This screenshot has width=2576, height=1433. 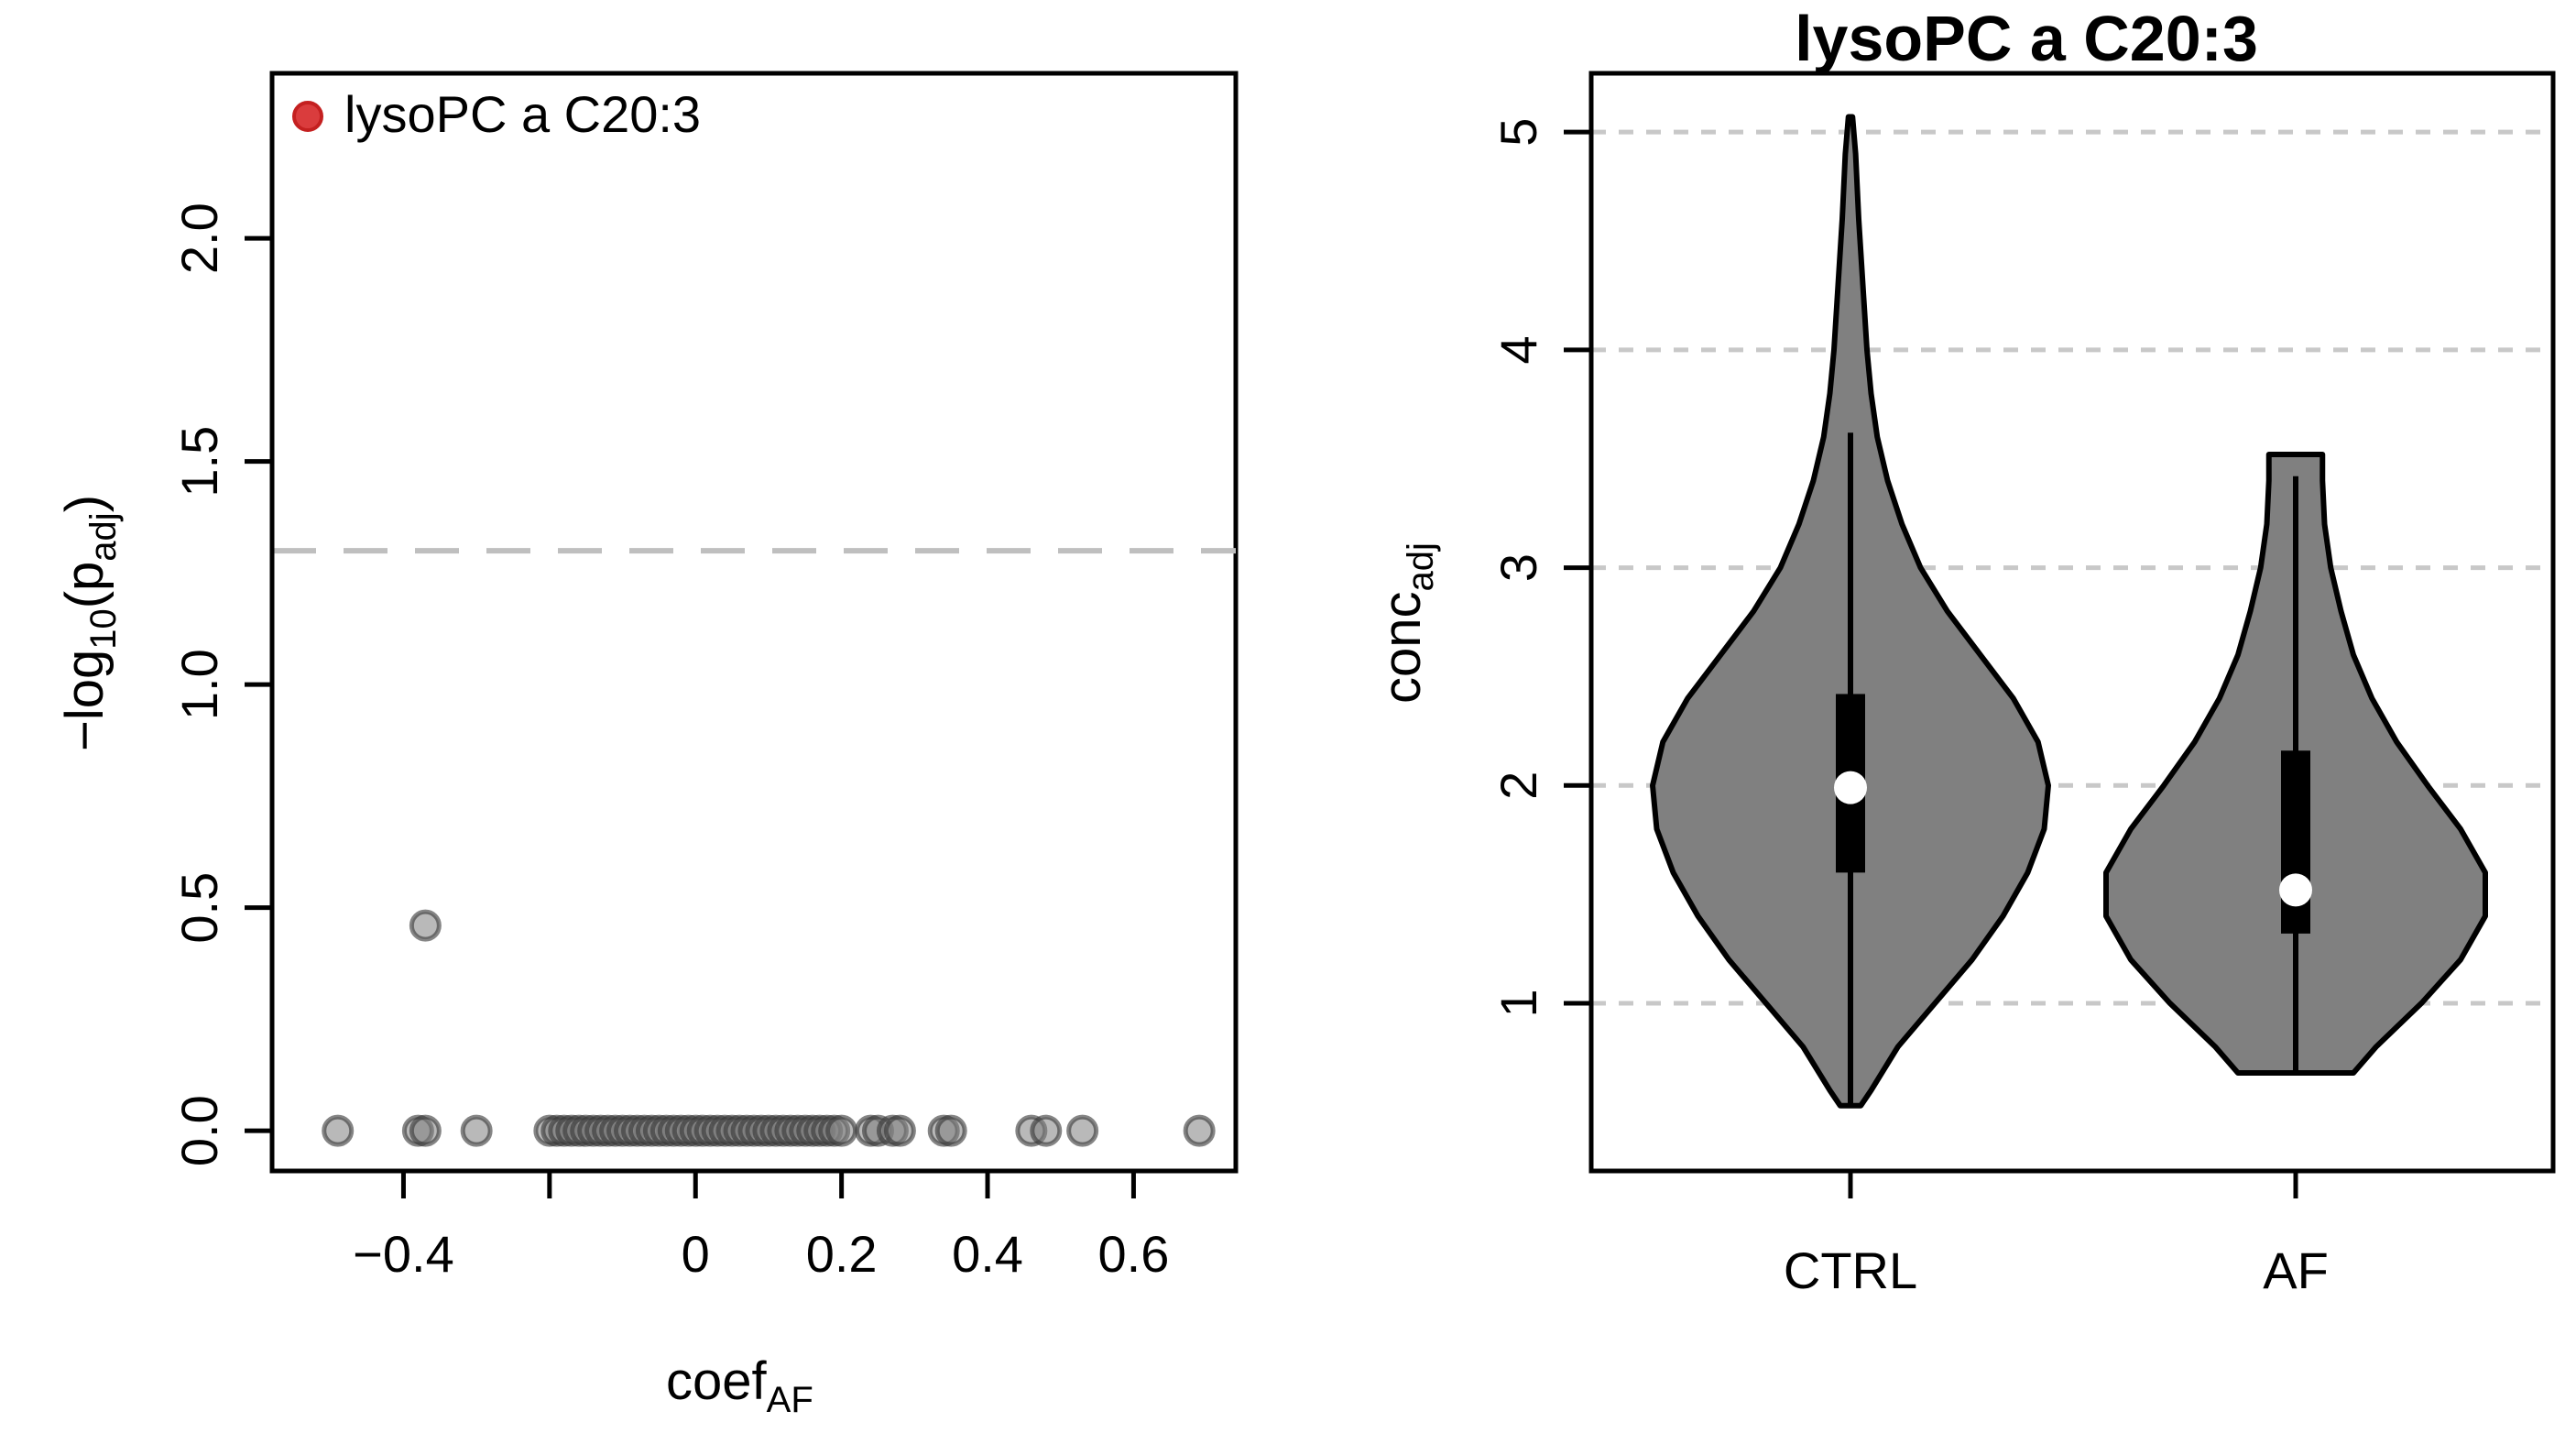 I want to click on y-tick-label: 1.0, so click(x=199, y=685).